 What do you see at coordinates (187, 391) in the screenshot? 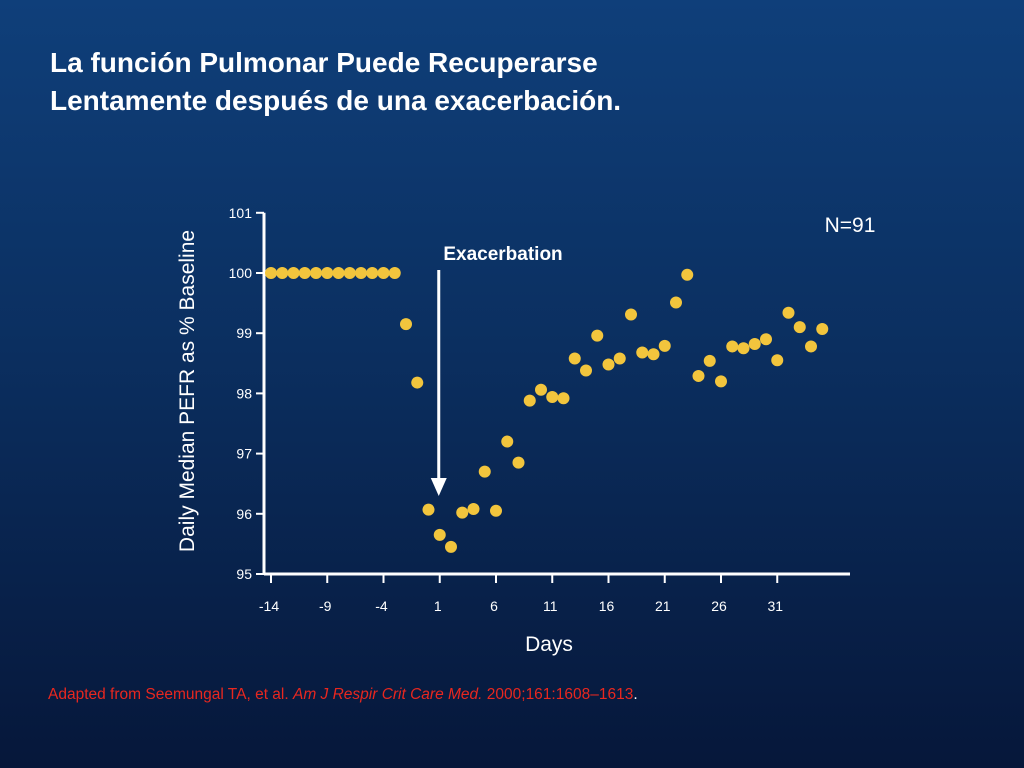
I see `y-axis-title: Daily Median PEFR as % Baseline` at bounding box center [187, 391].